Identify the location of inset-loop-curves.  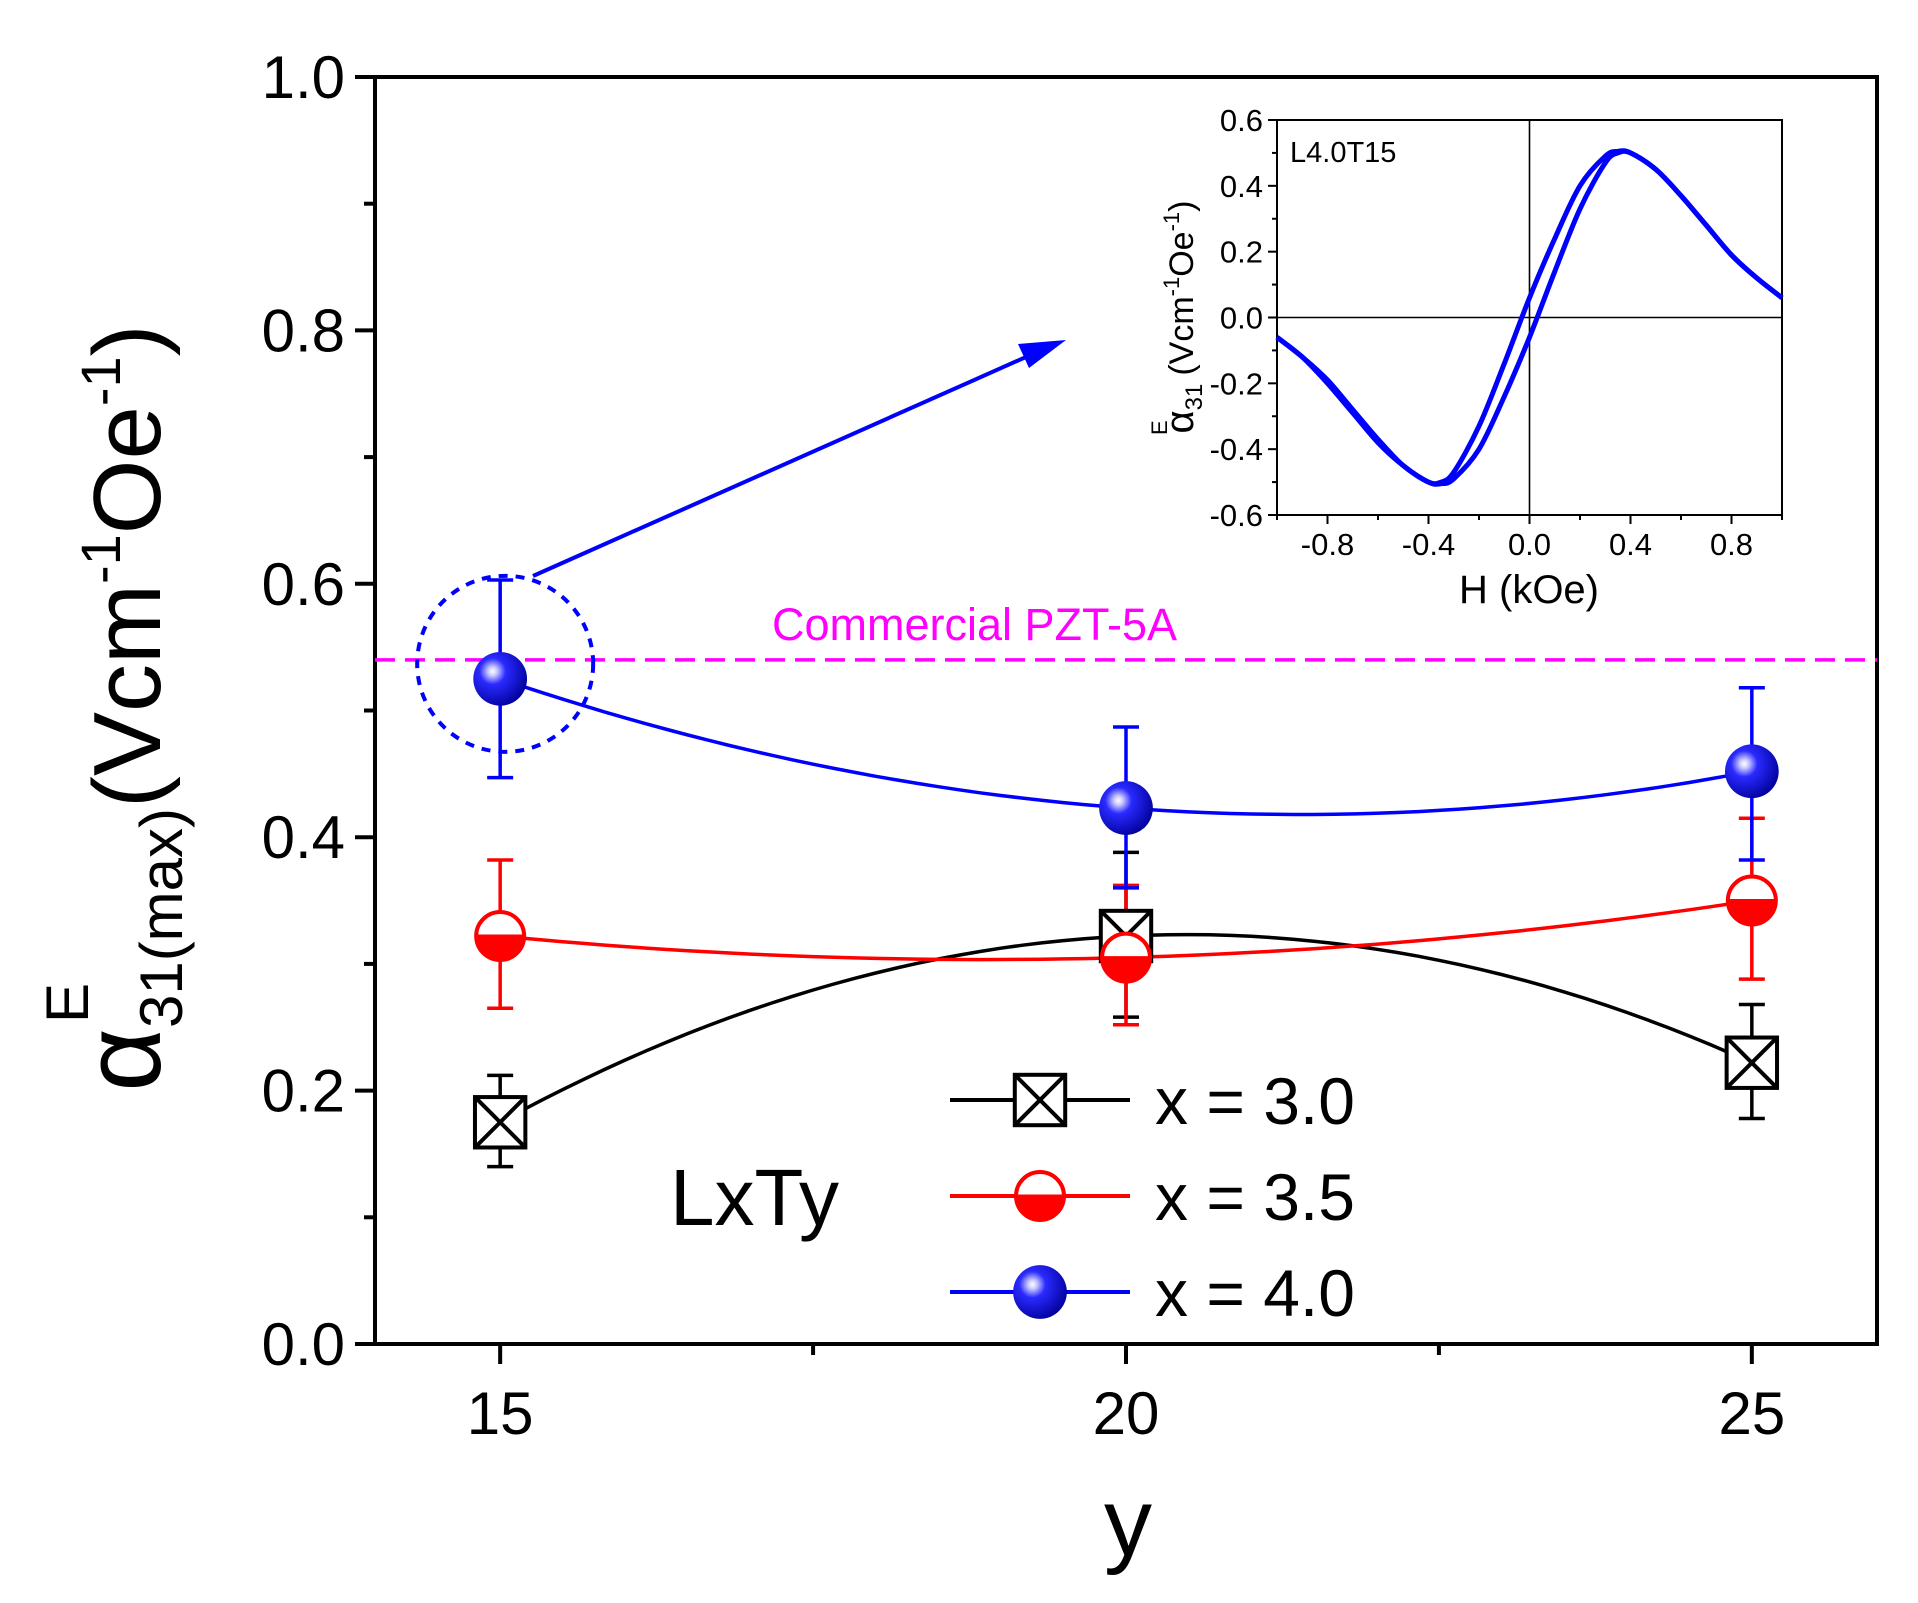
(1529, 317).